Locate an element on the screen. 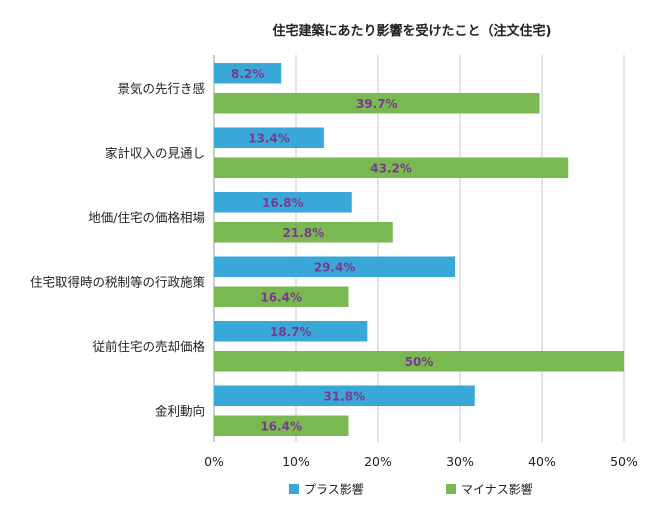 Image resolution: width=652 pixels, height=507 pixels. legend: プラス影響 マイナス影響 is located at coordinates (411, 489).